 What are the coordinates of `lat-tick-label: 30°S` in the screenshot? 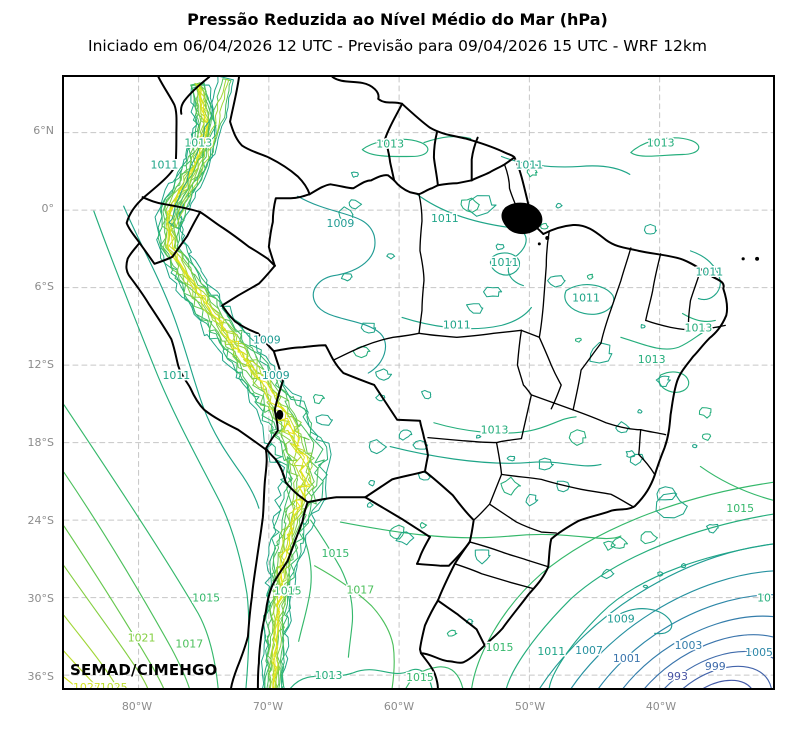 It's located at (40, 598).